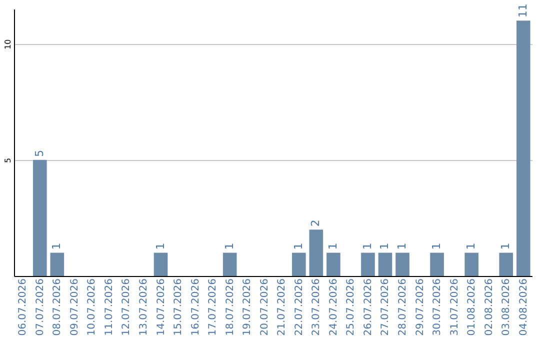 This screenshot has height=340, width=540. Describe the element at coordinates (351, 307) in the screenshot. I see `x-tick-label: 25.07.2026` at that location.